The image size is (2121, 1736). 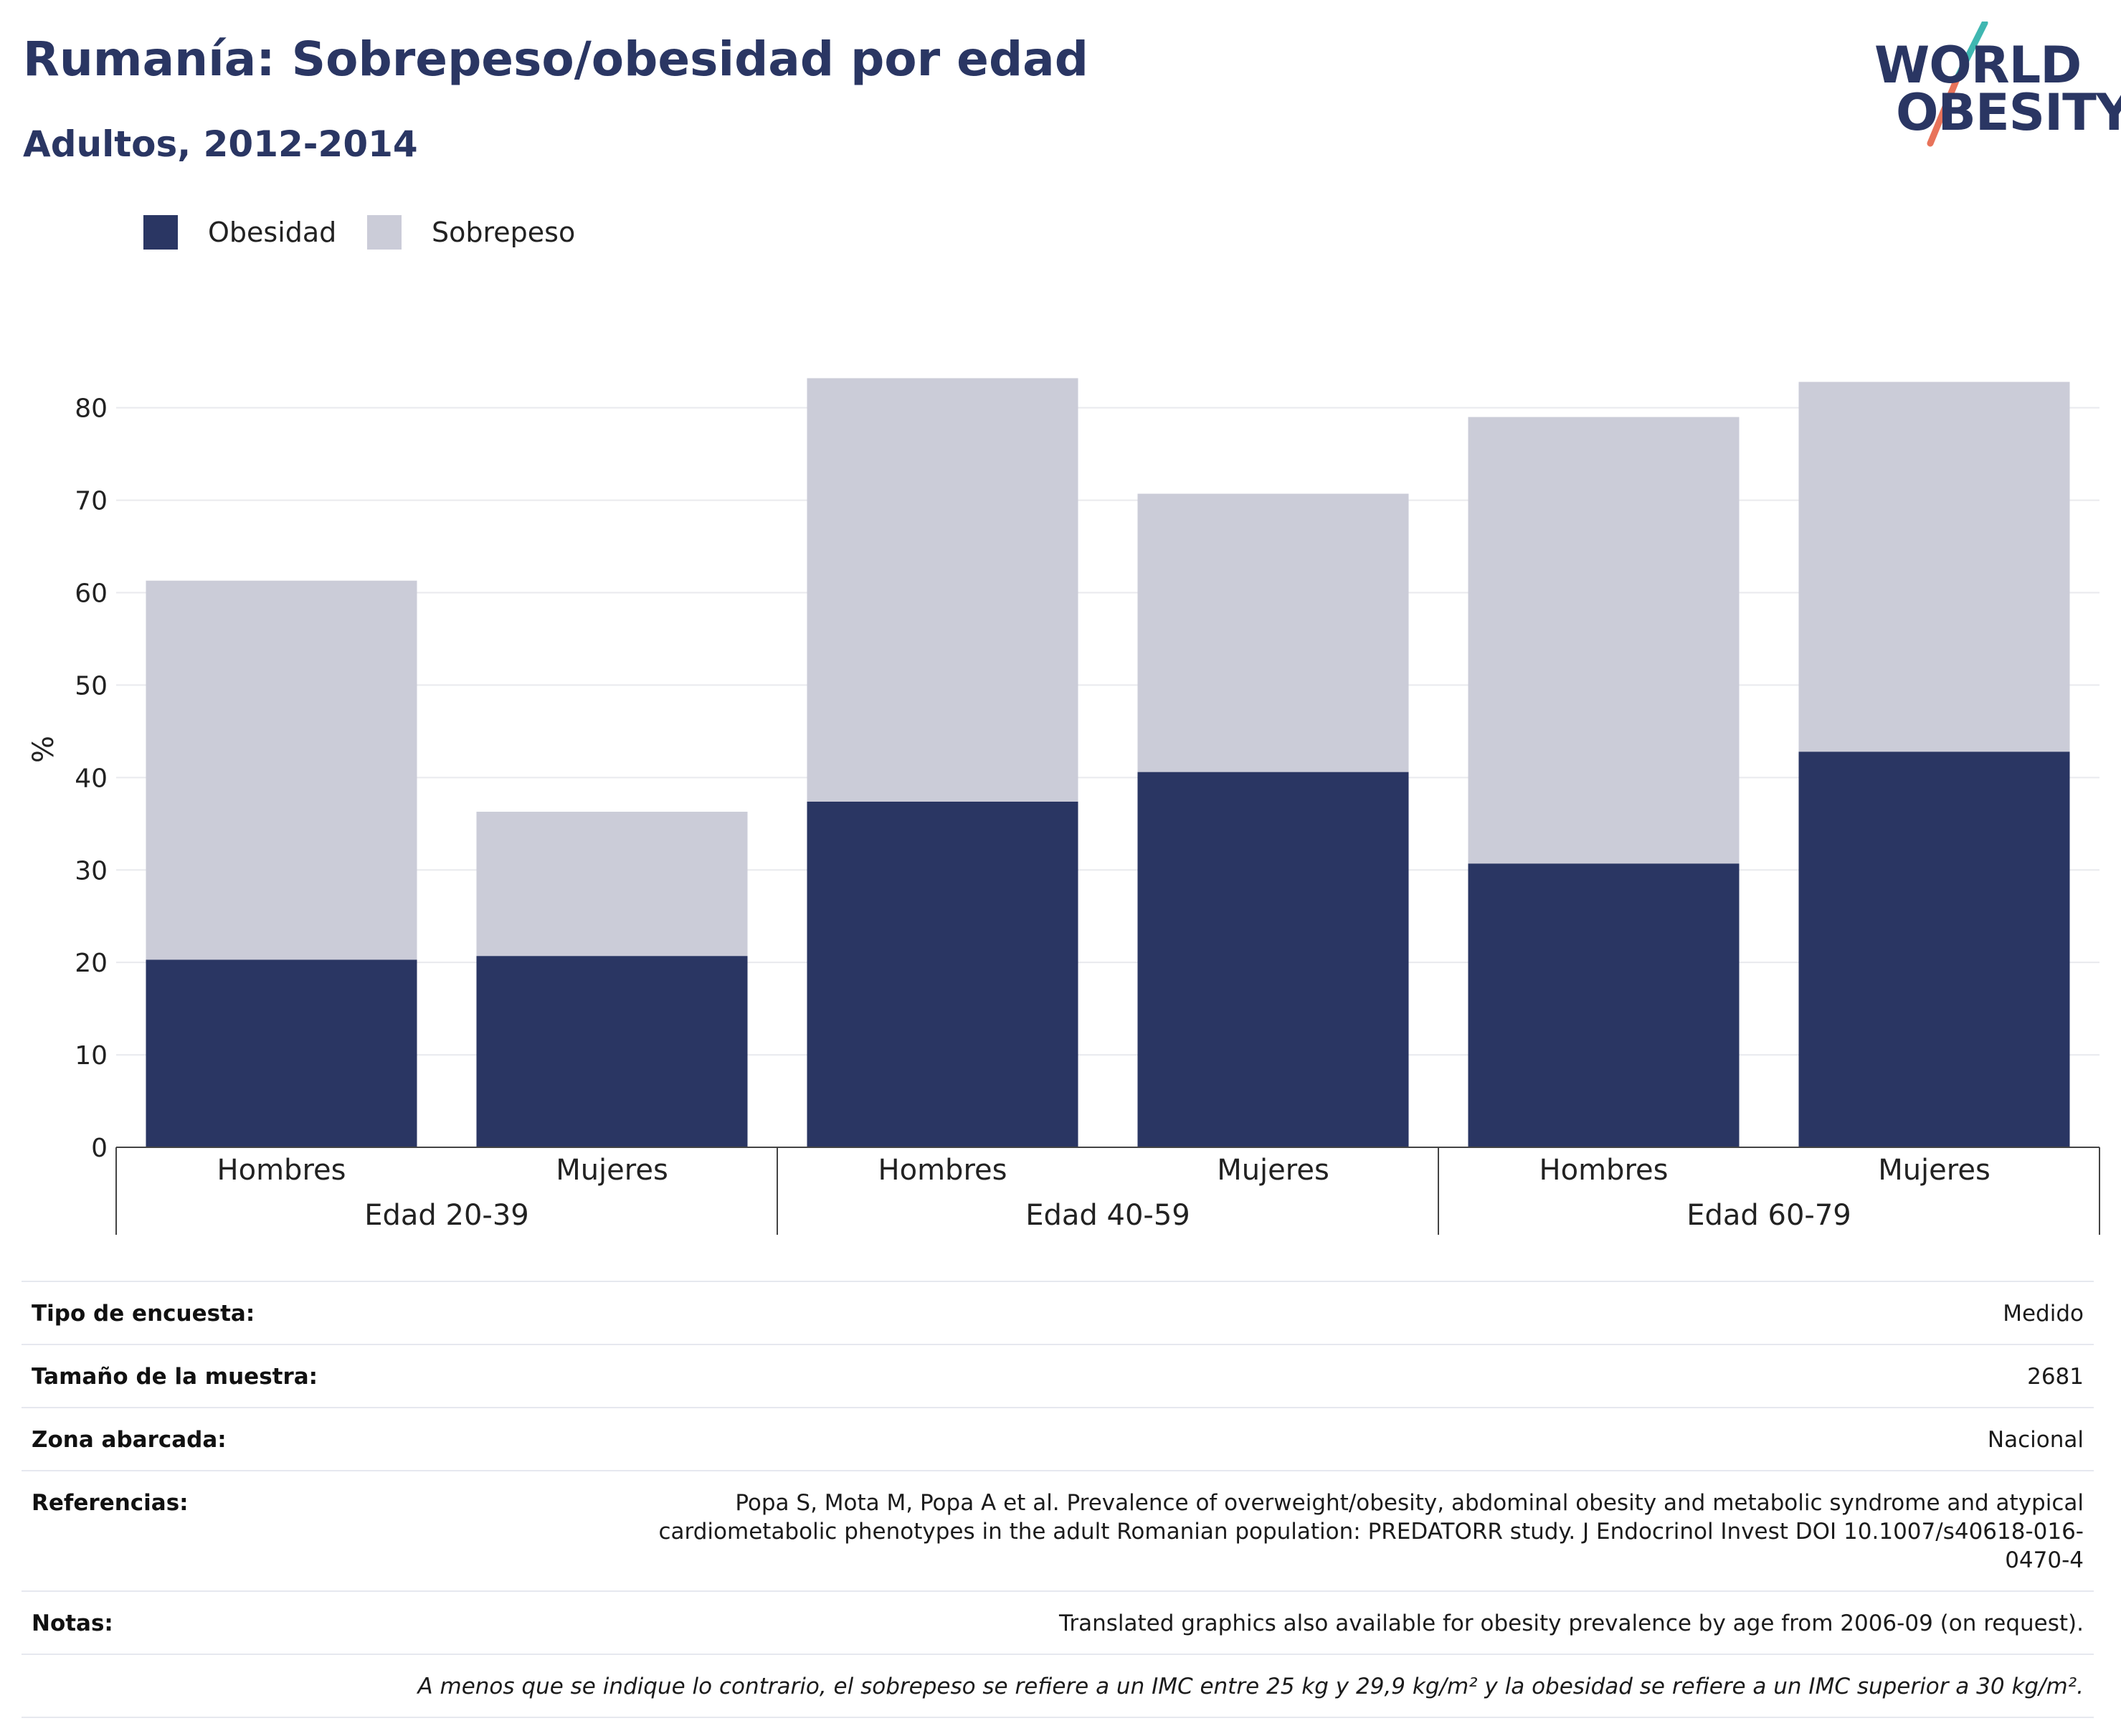 What do you see at coordinates (91, 964) in the screenshot?
I see `y-tick-label: 20` at bounding box center [91, 964].